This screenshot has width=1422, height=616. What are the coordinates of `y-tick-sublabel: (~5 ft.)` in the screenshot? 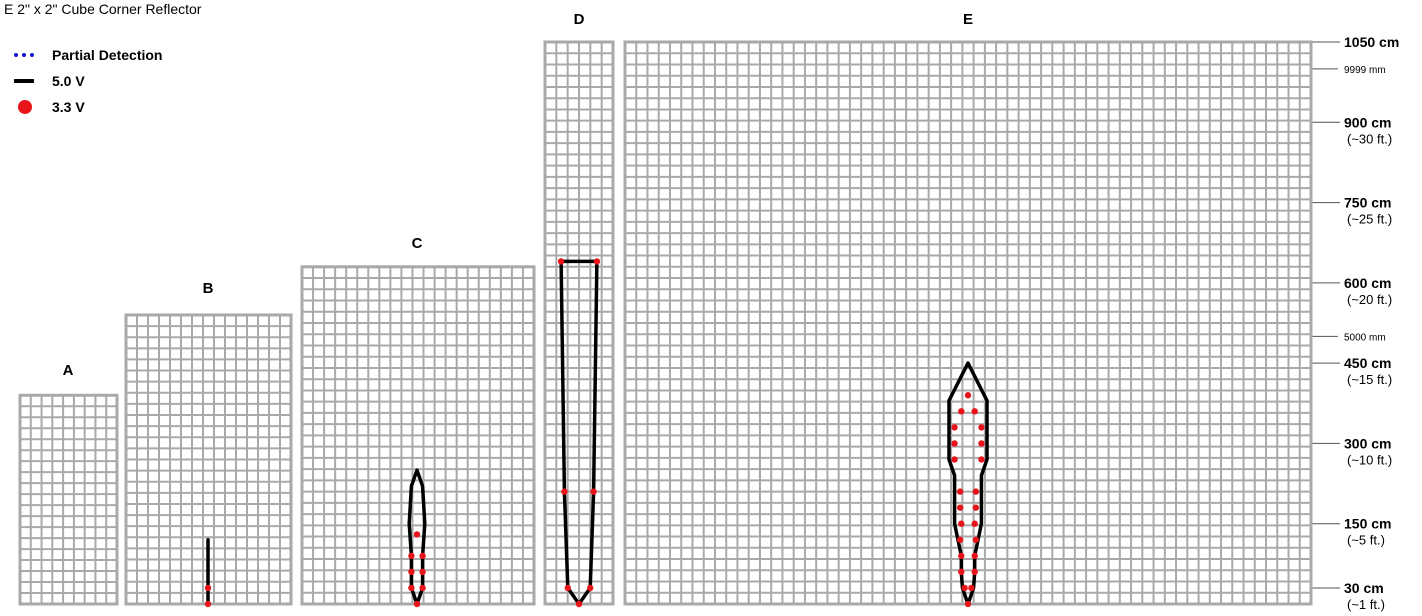 It's located at (1366, 540).